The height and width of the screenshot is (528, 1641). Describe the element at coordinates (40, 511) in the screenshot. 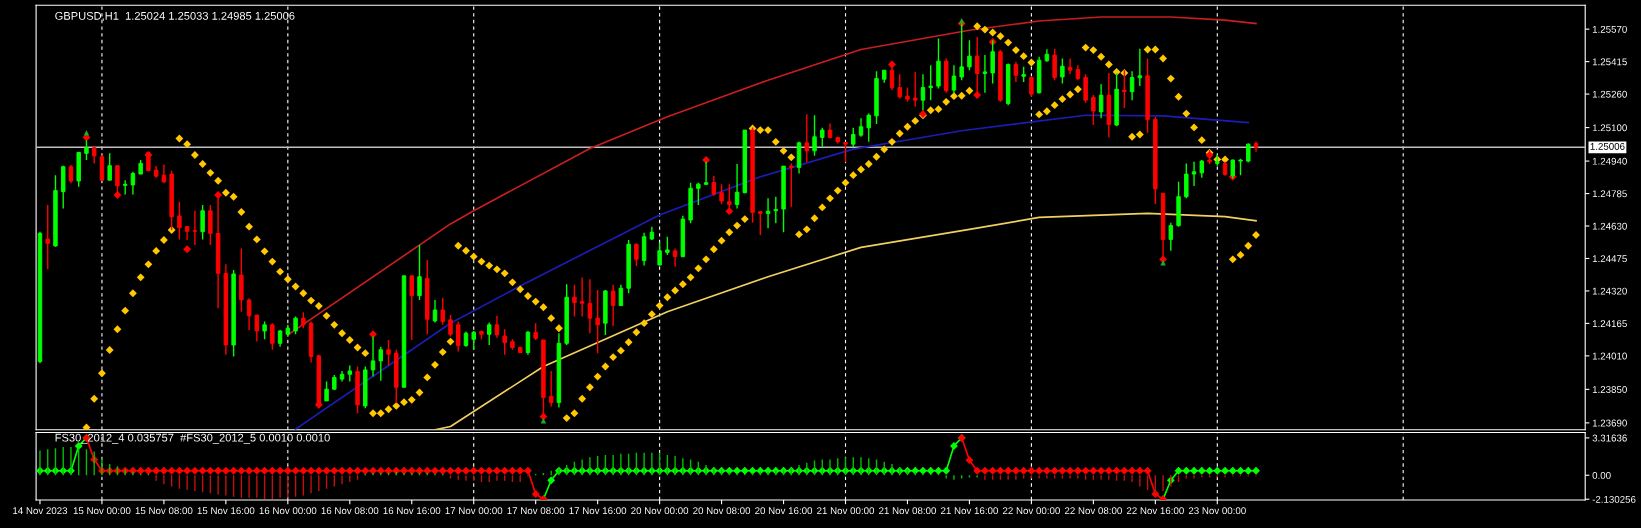

I see `x-tick-label: 14 Nov 2023` at that location.